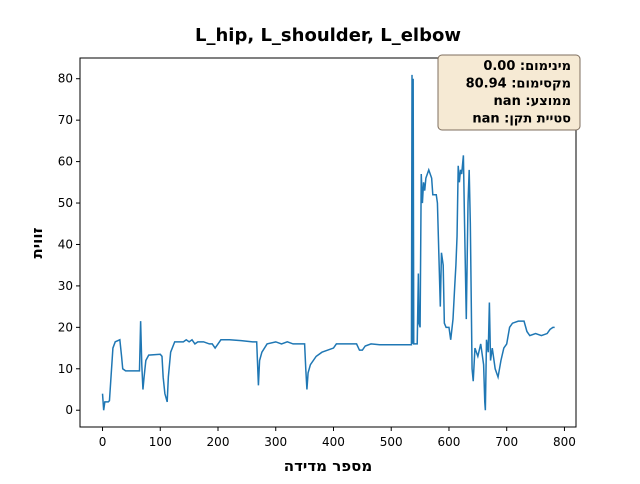  I want to click on y-tick-label: 70, so click(65, 120).